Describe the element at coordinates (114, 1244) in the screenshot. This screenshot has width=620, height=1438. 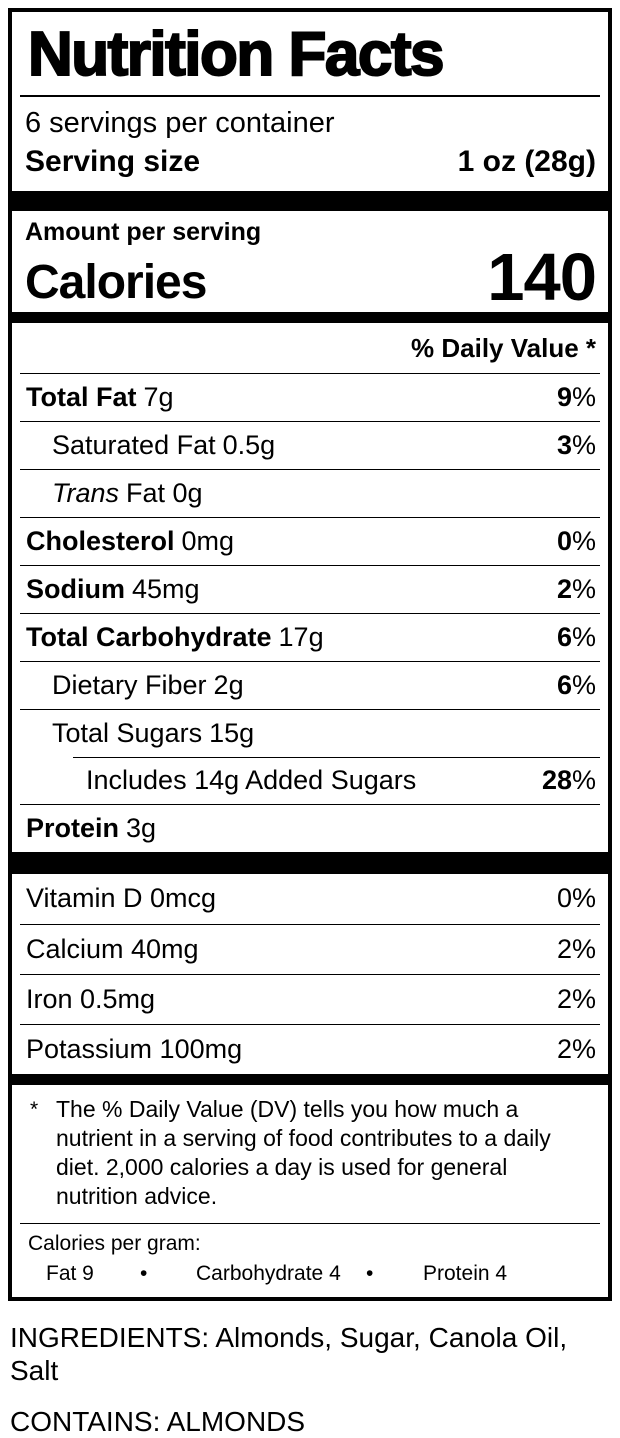
I see `calories-per-gram-heading: Calories per gram:` at that location.